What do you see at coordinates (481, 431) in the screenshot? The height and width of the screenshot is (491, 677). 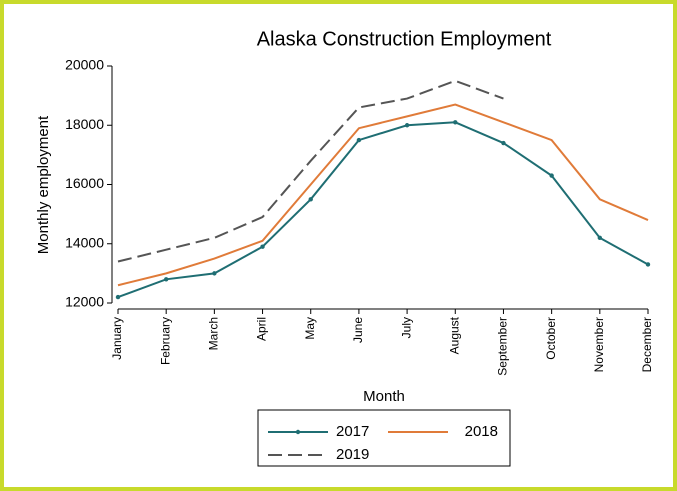 I see `legend-label: 2018` at bounding box center [481, 431].